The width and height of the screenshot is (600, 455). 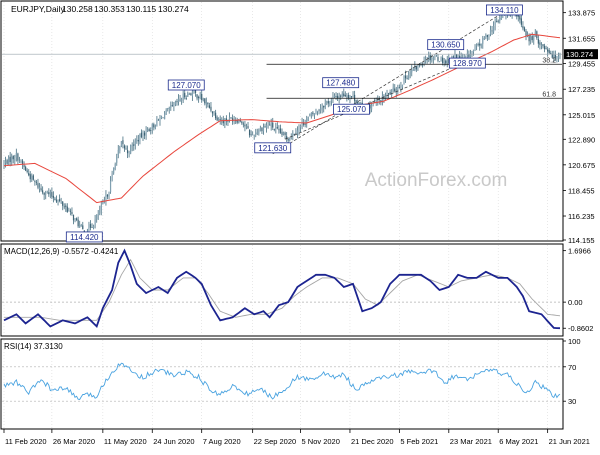 I want to click on trend-channel-line, so click(x=390, y=82).